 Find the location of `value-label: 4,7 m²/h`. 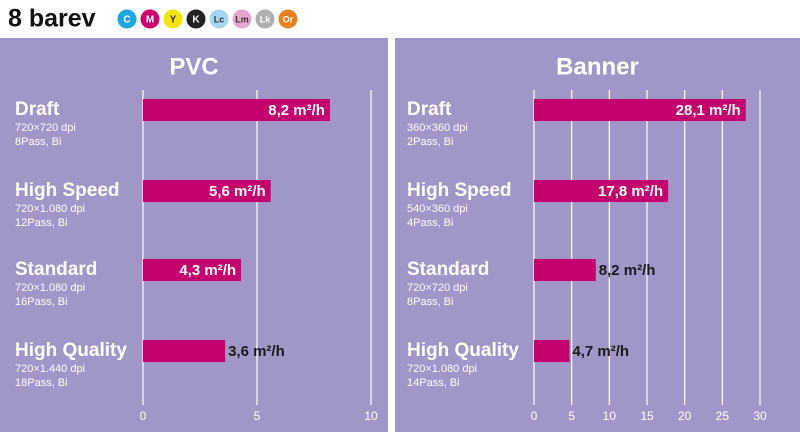

value-label: 4,7 m²/h is located at coordinates (600, 351).